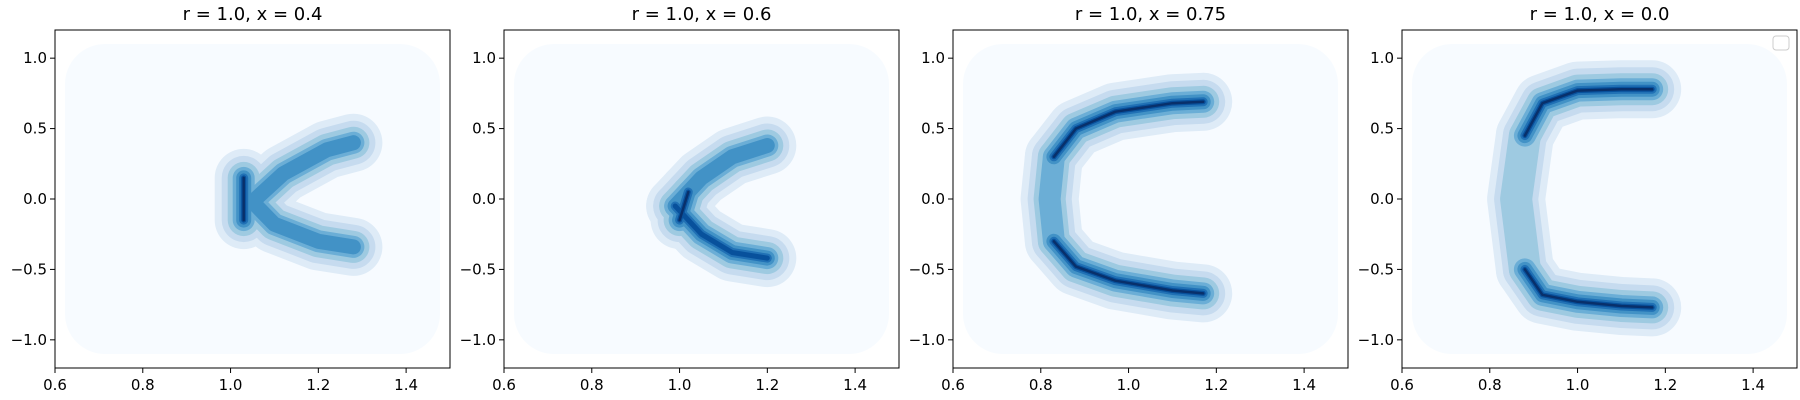  I want to click on panel-title: r = 1.0, x = 0.4, so click(253, 14).